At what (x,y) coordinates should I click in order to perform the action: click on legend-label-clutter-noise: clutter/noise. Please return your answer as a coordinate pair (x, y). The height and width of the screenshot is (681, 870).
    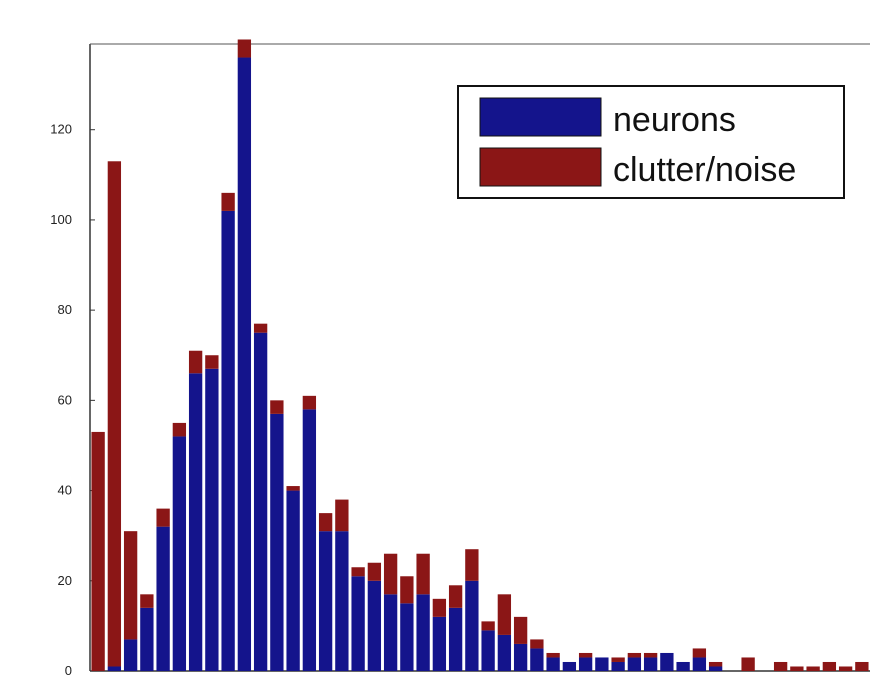
    Looking at the image, I should click on (704, 170).